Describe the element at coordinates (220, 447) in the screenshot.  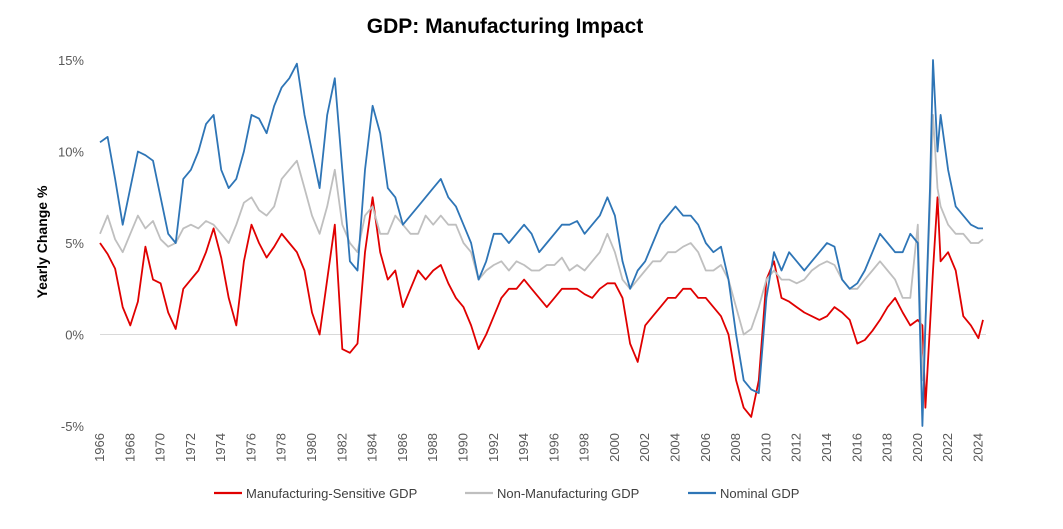
I see `x-tick-label: 1974` at that location.